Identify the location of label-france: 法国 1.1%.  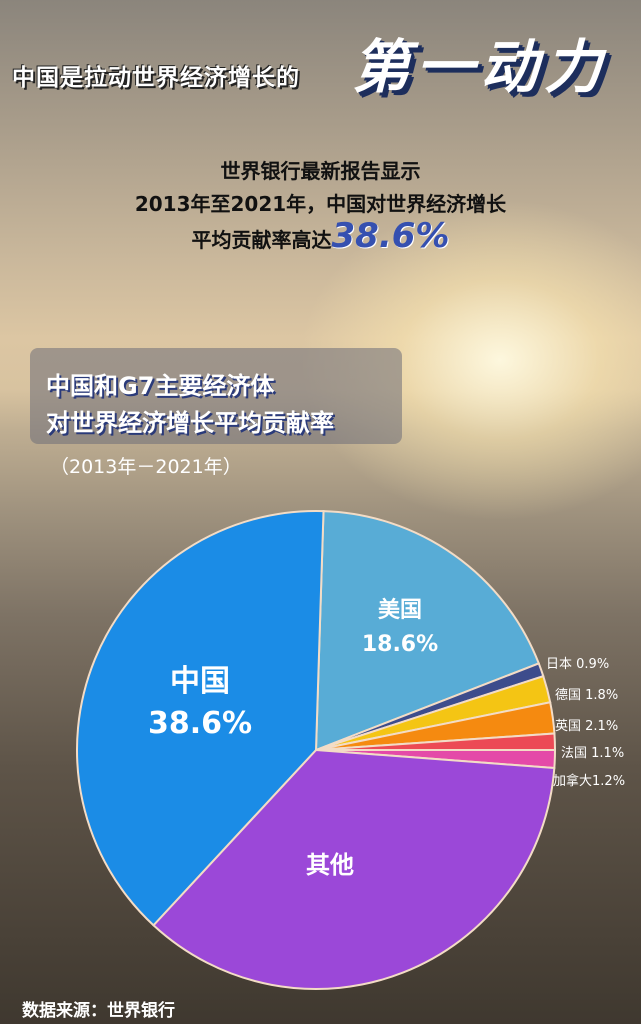
(592, 751).